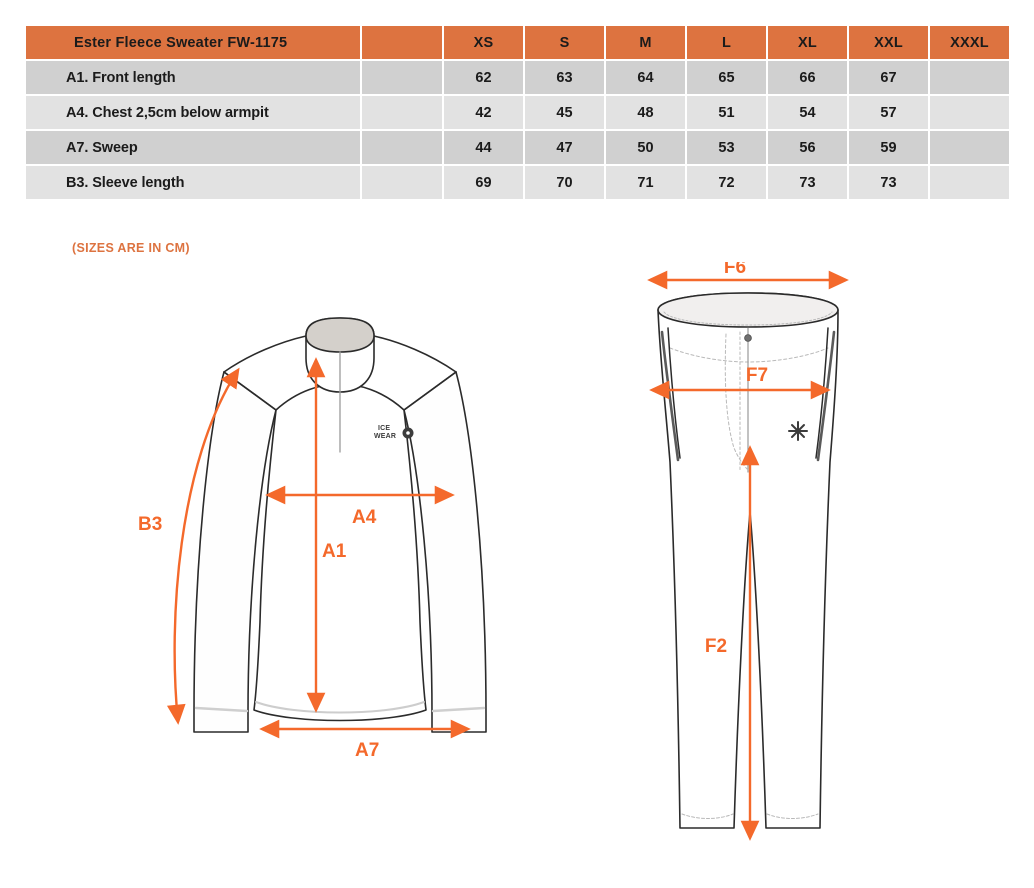 This screenshot has height=888, width=1034. I want to click on value-cell: 63, so click(564, 77).